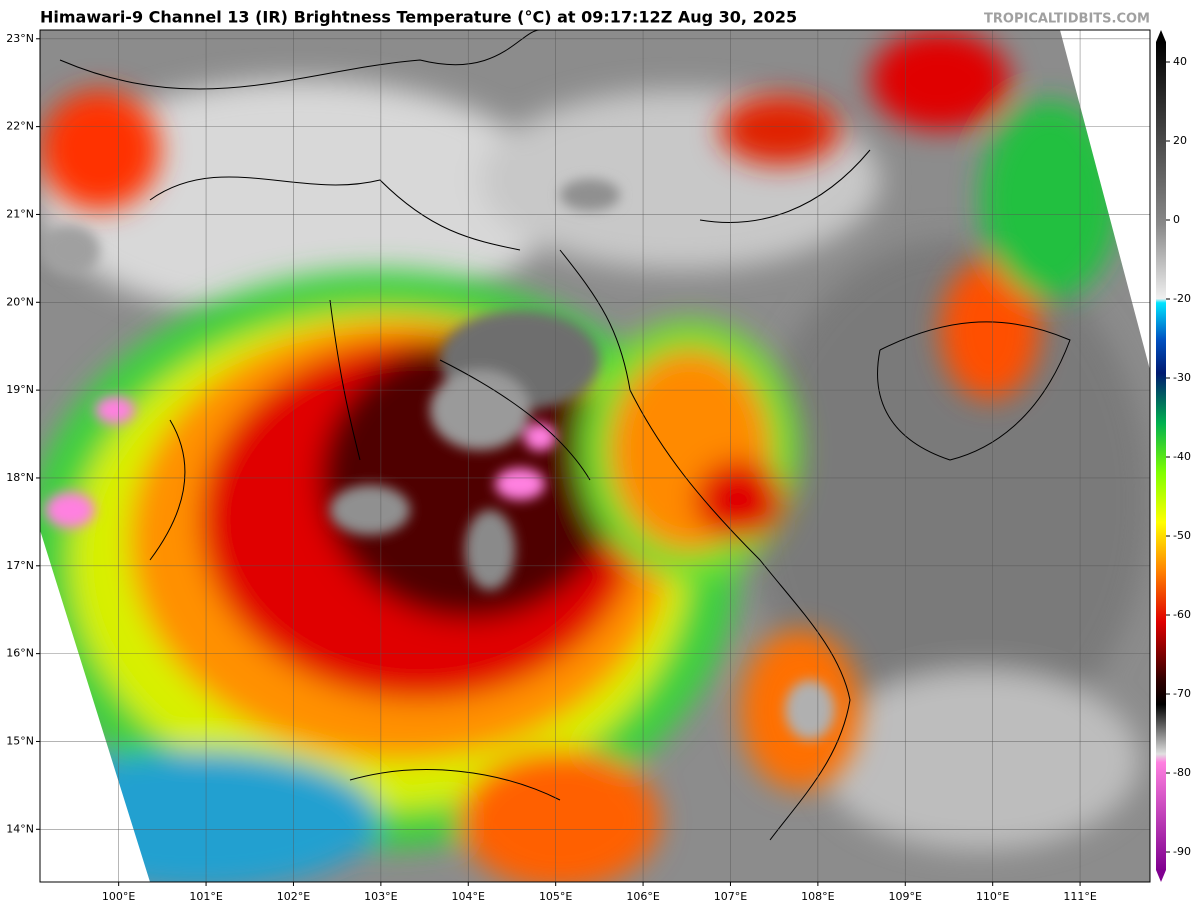 The image size is (1200, 910). I want to click on lon-tick-label: 110°E, so click(992, 896).